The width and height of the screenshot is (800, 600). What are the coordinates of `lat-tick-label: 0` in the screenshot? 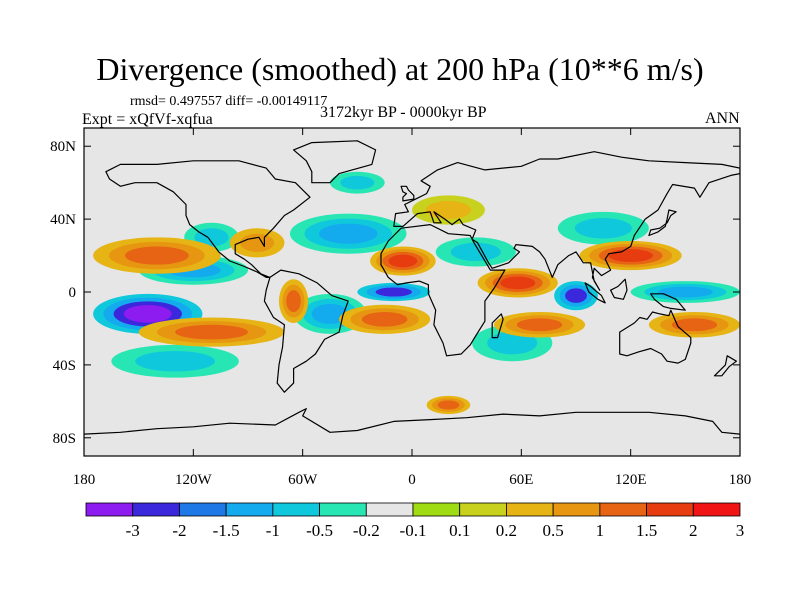 It's located at (73, 293).